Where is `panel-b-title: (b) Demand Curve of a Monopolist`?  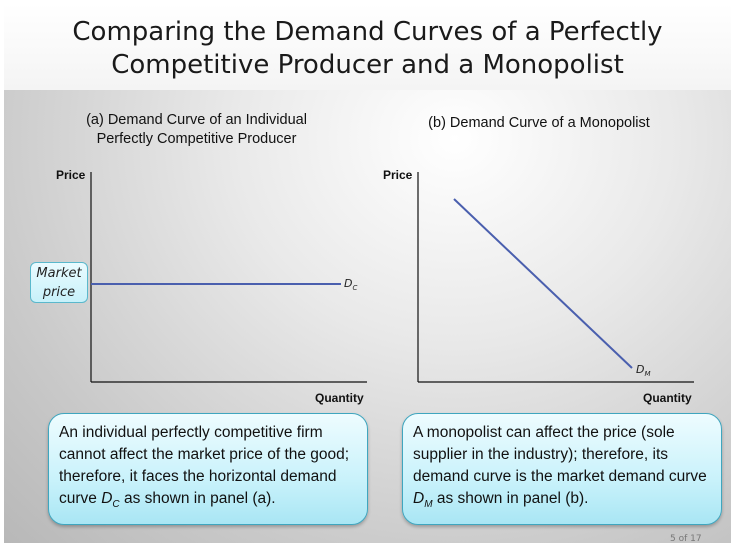
panel-b-title: (b) Demand Curve of a Monopolist is located at coordinates (539, 123).